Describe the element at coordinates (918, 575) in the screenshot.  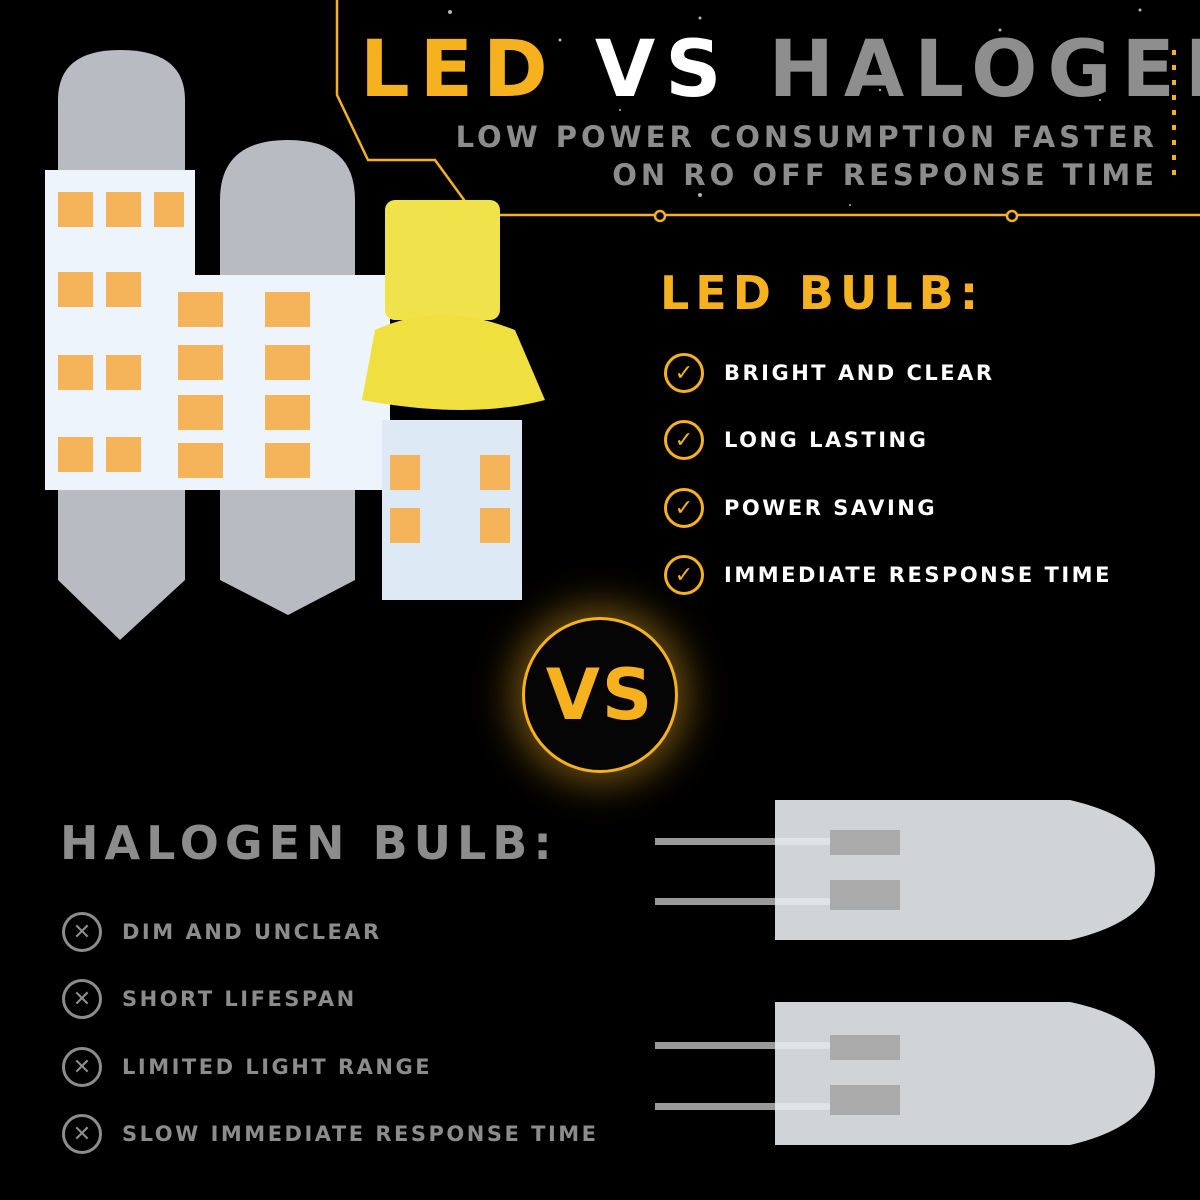
I see `led-item: IMMEDIATE RESPONSE TIME` at that location.